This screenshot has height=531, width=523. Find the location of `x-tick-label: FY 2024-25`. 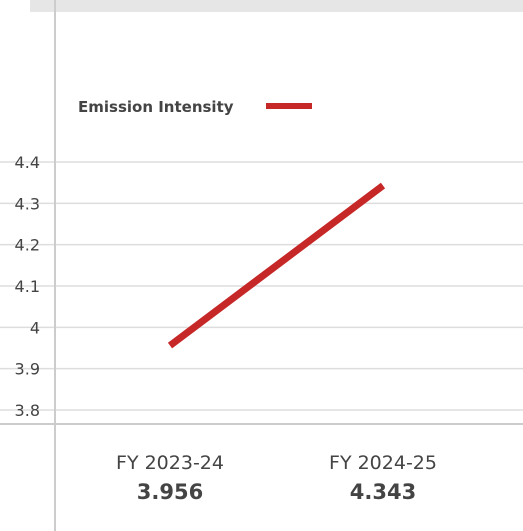

x-tick-label: FY 2024-25 is located at coordinates (383, 463).